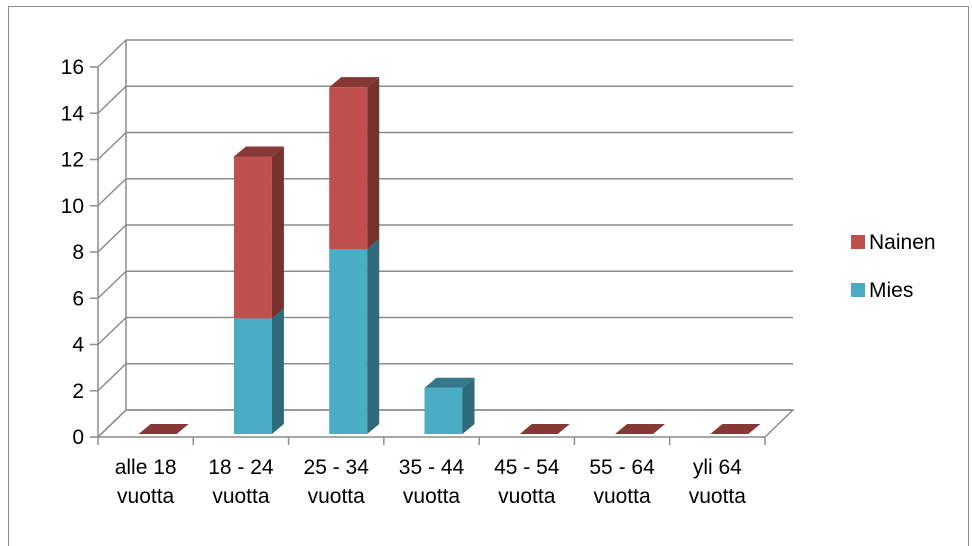 The width and height of the screenshot is (972, 546). What do you see at coordinates (717, 467) in the screenshot?
I see `x-category-label: yli 64` at bounding box center [717, 467].